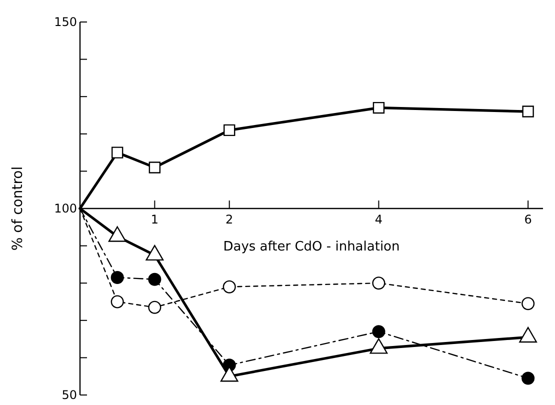 This screenshot has width=555, height=405. Describe the element at coordinates (311, 247) in the screenshot. I see `x-axis-title: Days after CdO - inhalation` at that location.